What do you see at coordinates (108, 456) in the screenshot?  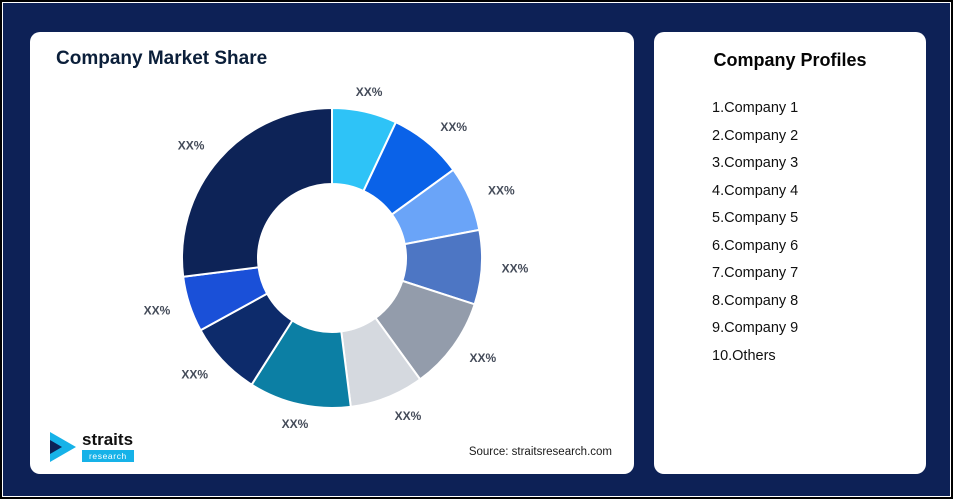 I see `logo-subtitle: research` at bounding box center [108, 456].